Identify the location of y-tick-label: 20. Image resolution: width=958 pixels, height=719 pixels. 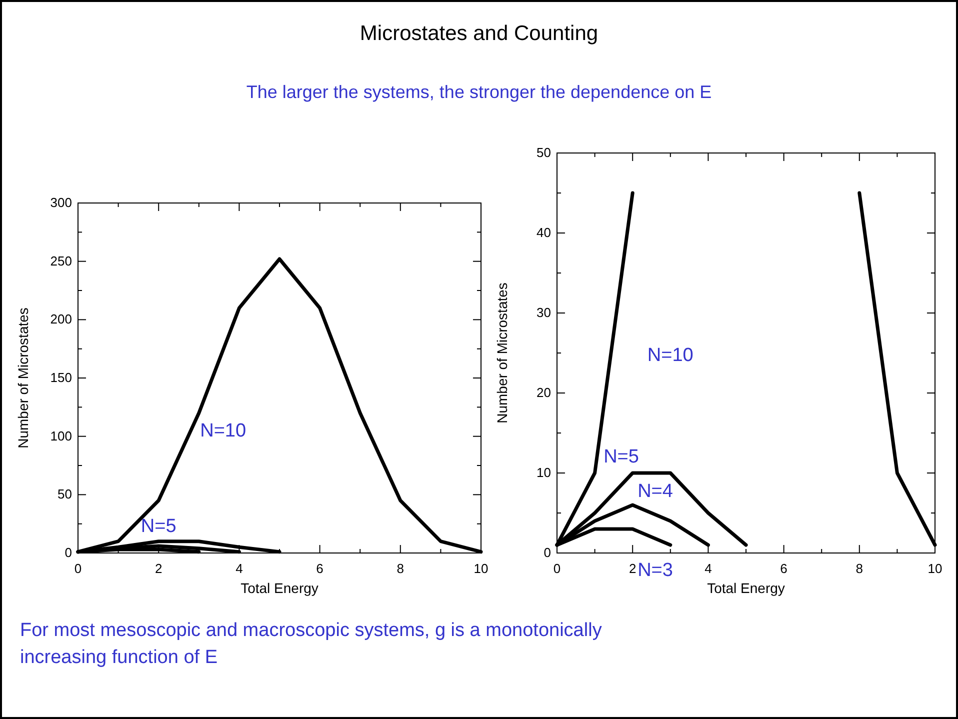
(543, 392).